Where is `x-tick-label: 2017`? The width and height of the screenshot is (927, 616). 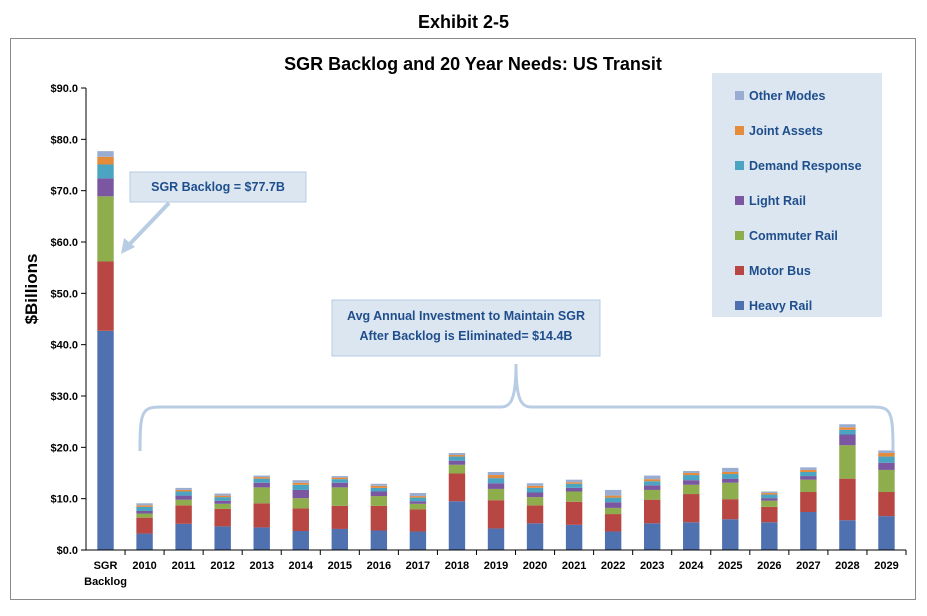
x-tick-label: 2017 is located at coordinates (418, 566).